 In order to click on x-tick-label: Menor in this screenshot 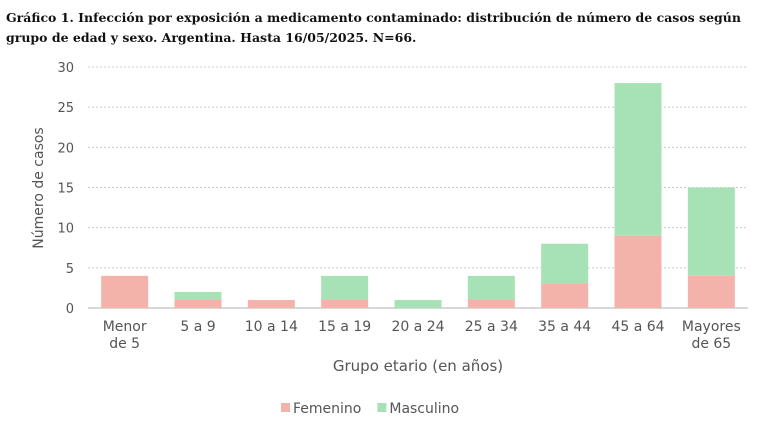, I will do `click(125, 327)`.